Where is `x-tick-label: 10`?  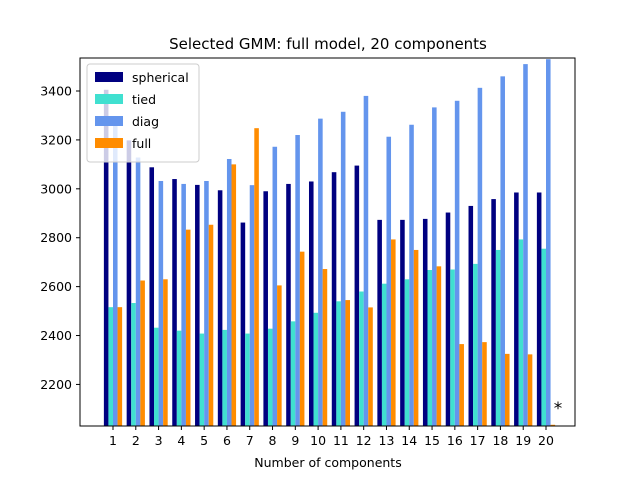 x-tick-label: 10 is located at coordinates (318, 440).